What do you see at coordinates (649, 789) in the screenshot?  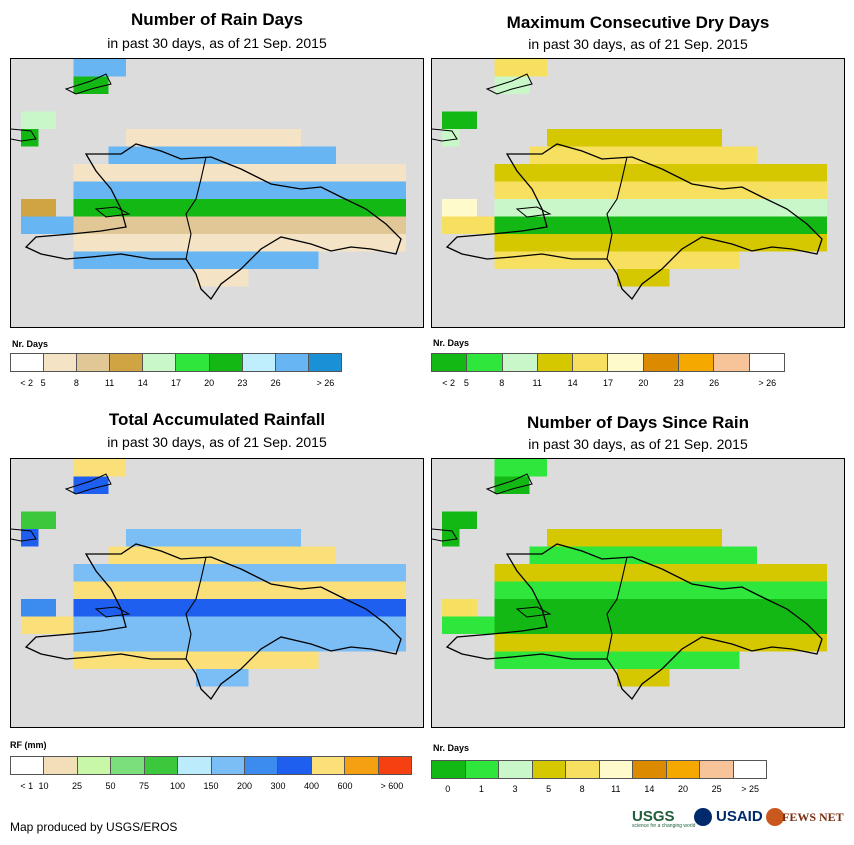 I see `legend-label: 14` at bounding box center [649, 789].